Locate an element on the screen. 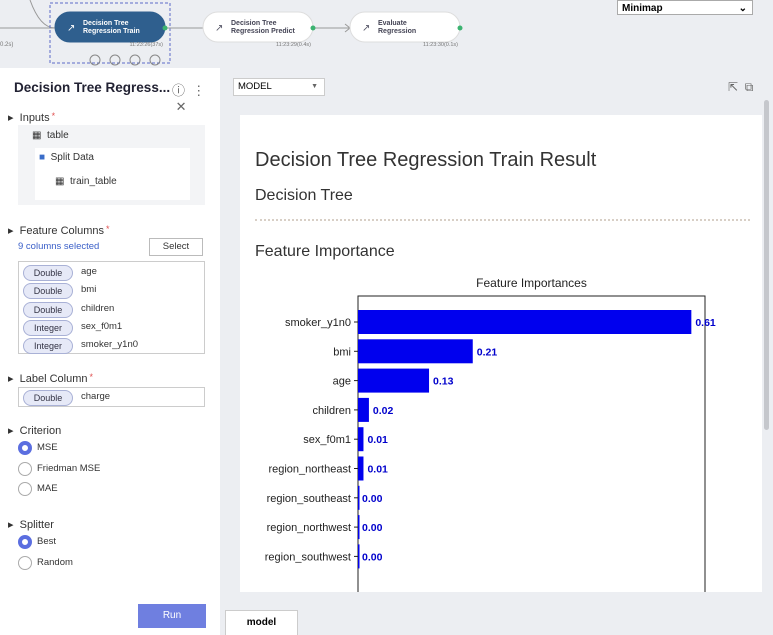  column-name: bmi is located at coordinates (89, 290).